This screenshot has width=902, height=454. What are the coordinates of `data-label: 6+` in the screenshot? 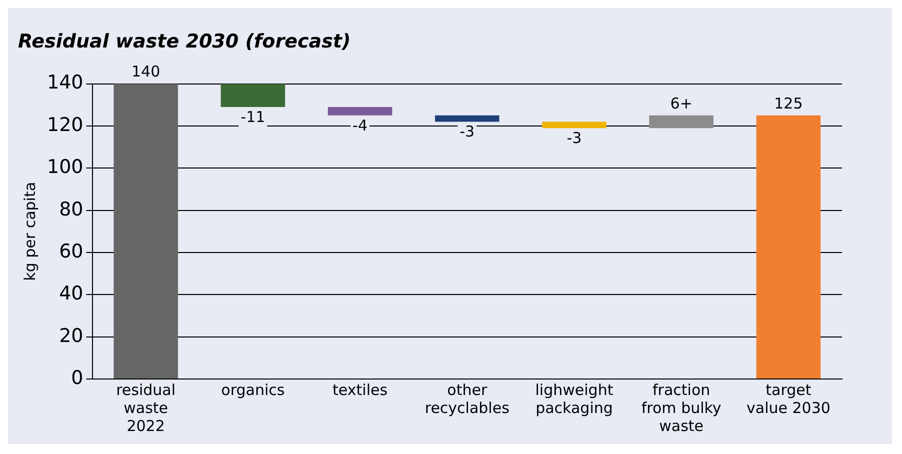 It's located at (681, 103).